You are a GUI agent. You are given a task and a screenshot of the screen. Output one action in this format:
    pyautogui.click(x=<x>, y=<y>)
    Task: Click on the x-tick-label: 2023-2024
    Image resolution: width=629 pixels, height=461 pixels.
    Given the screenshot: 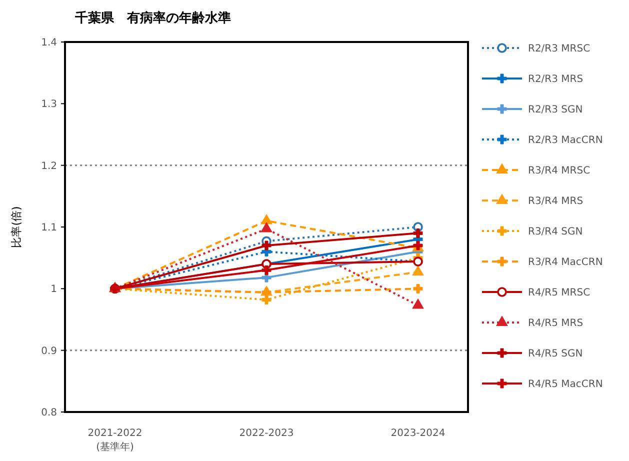 What is the action you would take?
    pyautogui.click(x=418, y=433)
    